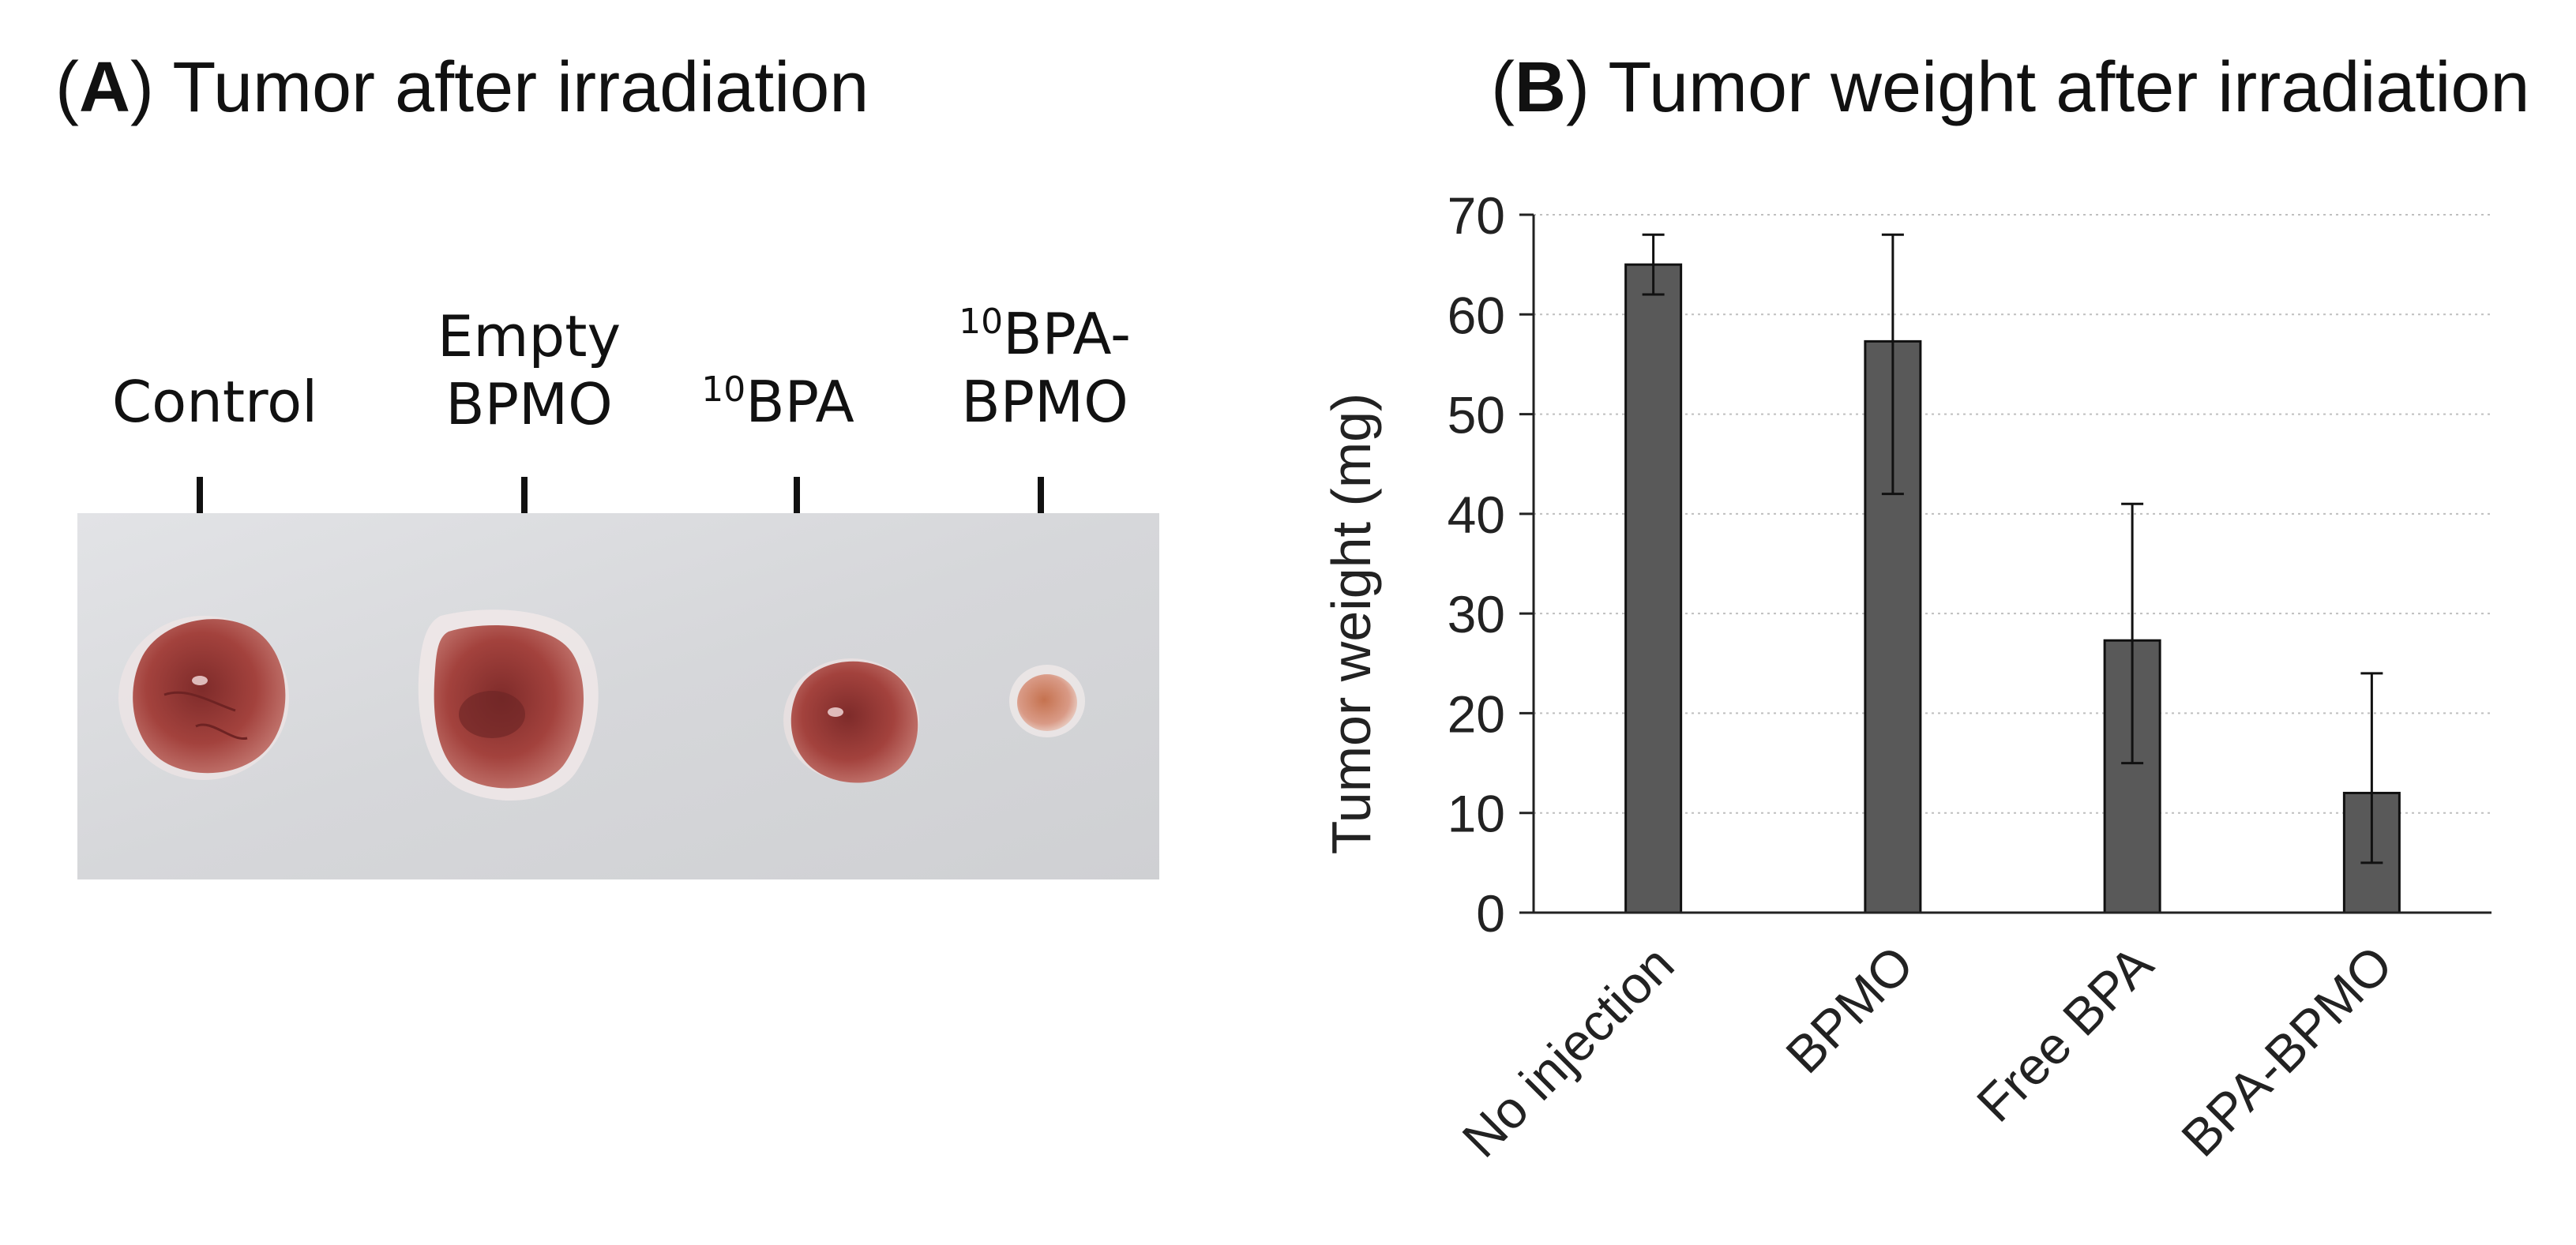 Image resolution: width=2576 pixels, height=1245 pixels. What do you see at coordinates (1476, 614) in the screenshot?
I see `y-tick-label: 30` at bounding box center [1476, 614].